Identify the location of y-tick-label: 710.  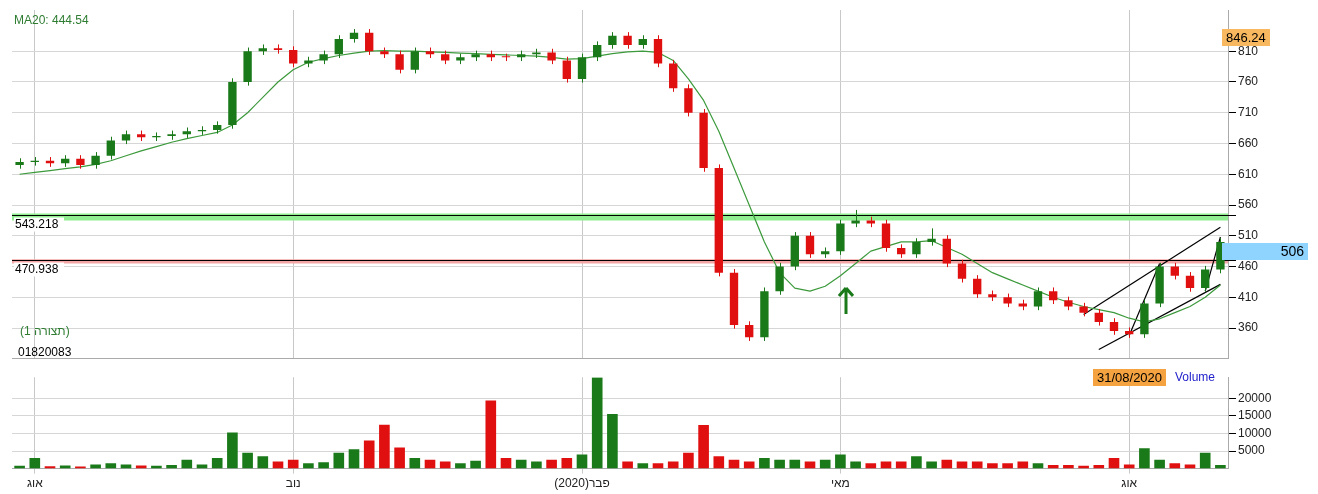
(1248, 112).